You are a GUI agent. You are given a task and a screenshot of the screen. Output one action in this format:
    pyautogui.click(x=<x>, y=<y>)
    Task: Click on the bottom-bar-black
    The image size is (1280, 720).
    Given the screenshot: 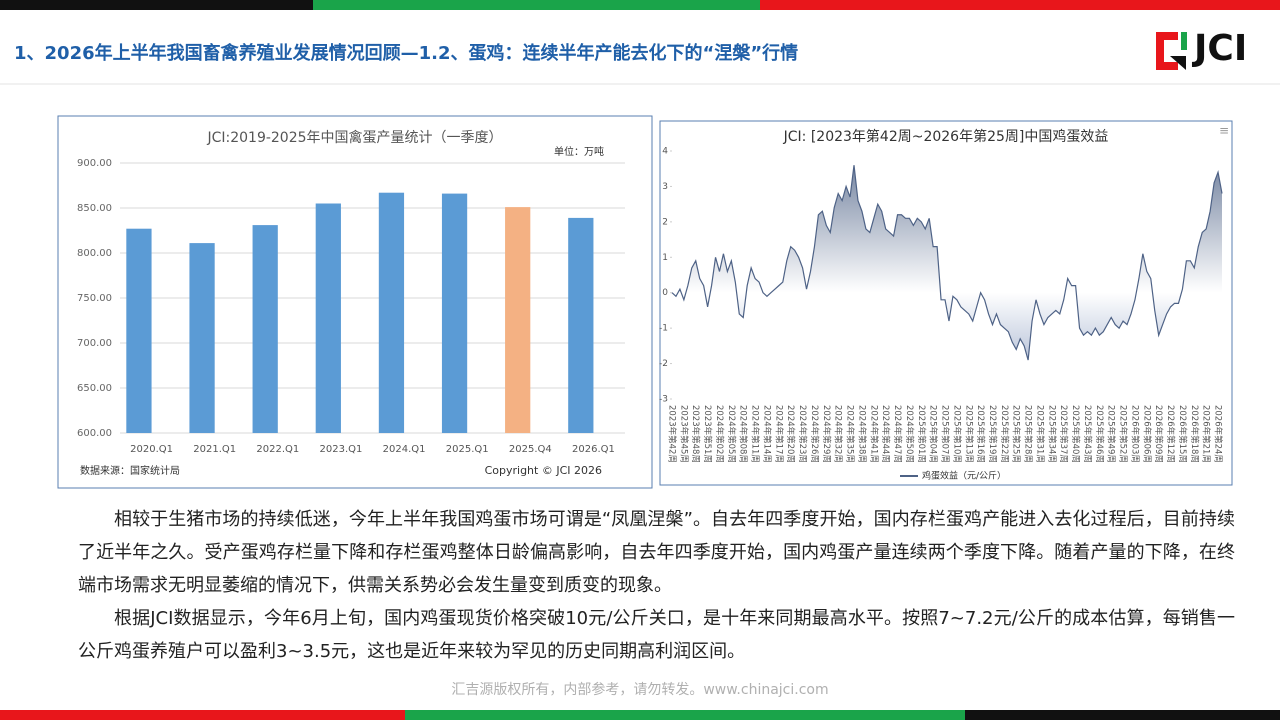 What is the action you would take?
    pyautogui.click(x=1122, y=715)
    